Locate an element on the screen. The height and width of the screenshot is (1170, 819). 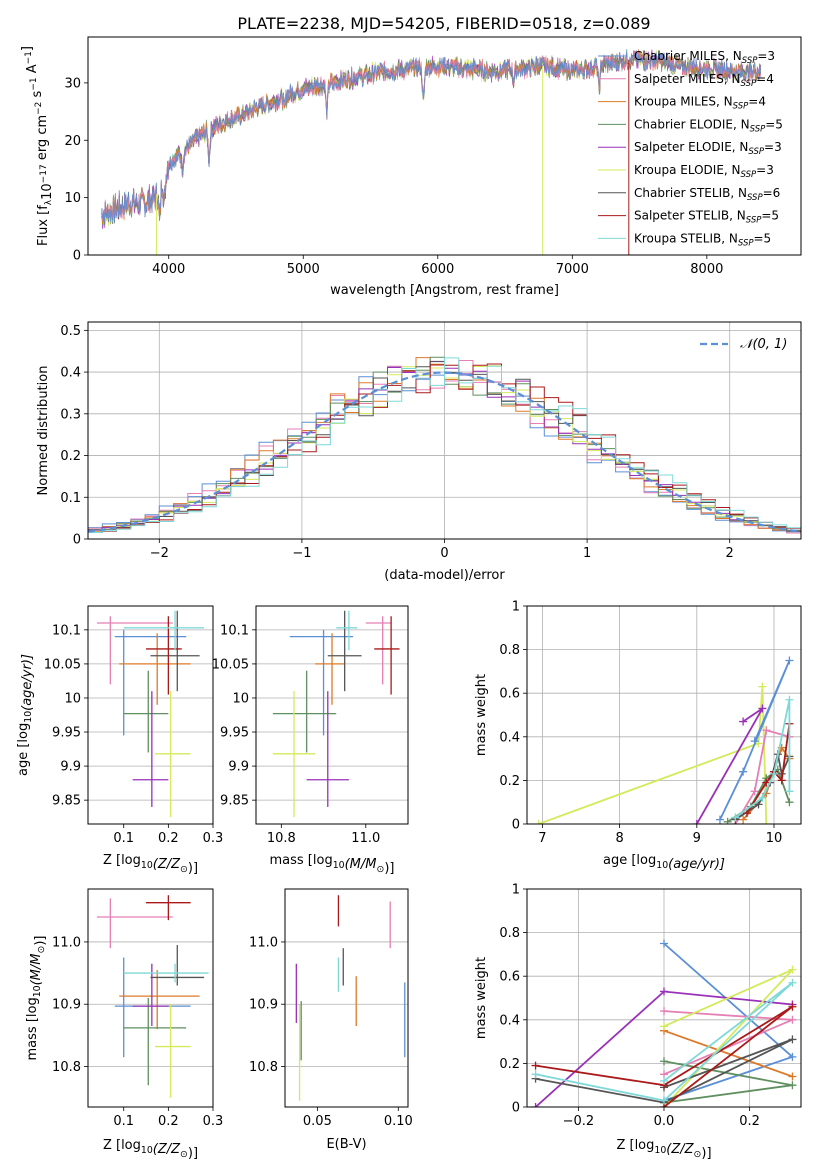
y-tick-label: 9.95 is located at coordinates (66, 733).